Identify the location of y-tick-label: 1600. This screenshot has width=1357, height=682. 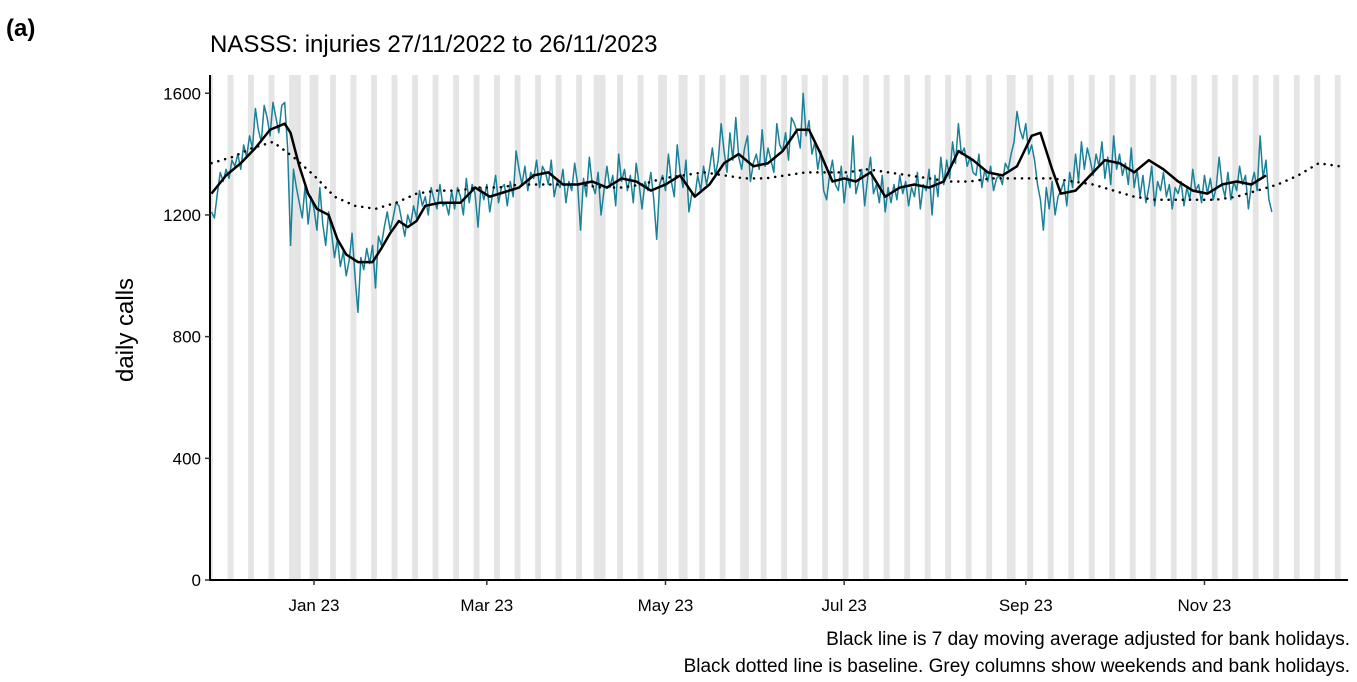
(182, 93).